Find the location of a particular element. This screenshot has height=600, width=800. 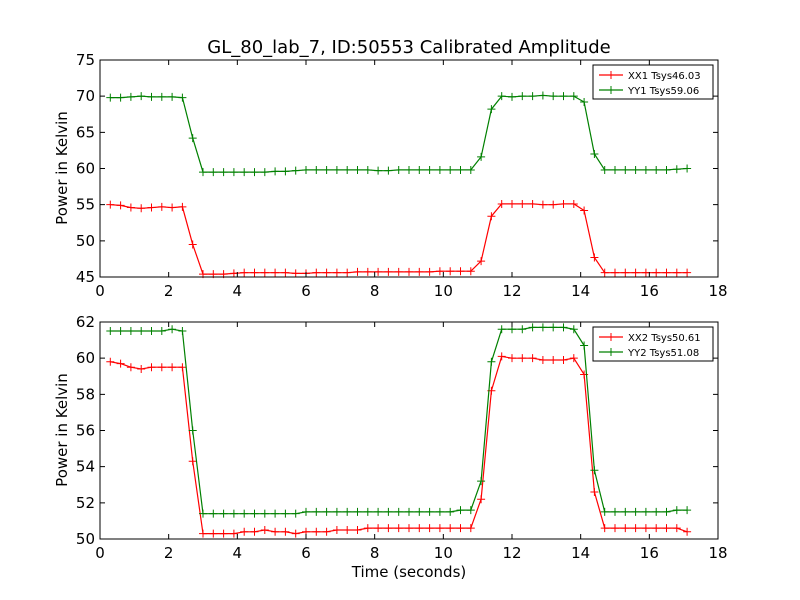

bottom-y-axis-label: Power in Kelvin is located at coordinates (62, 430).